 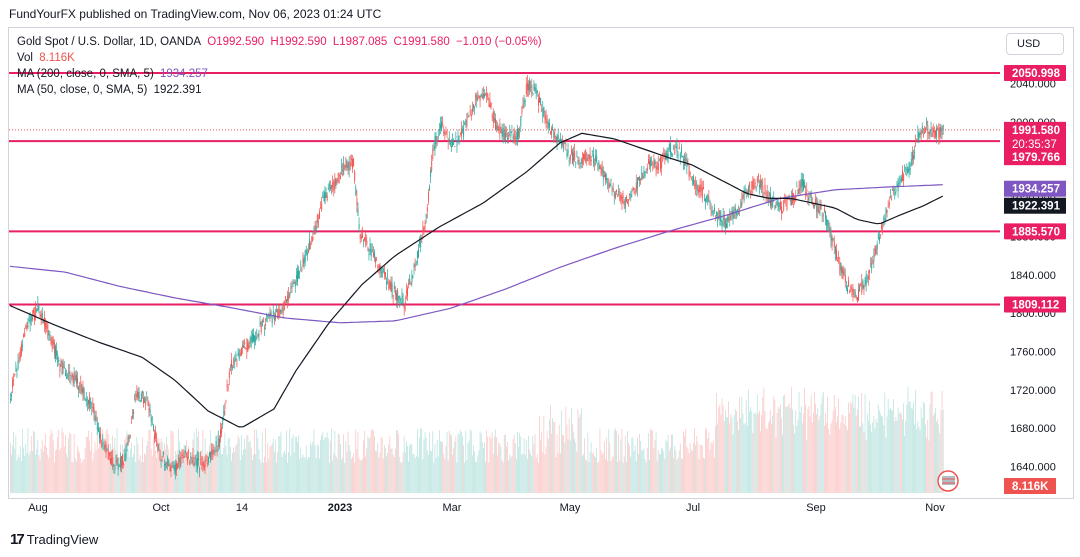 What do you see at coordinates (1035, 44) in the screenshot?
I see `currency-button: USD` at bounding box center [1035, 44].